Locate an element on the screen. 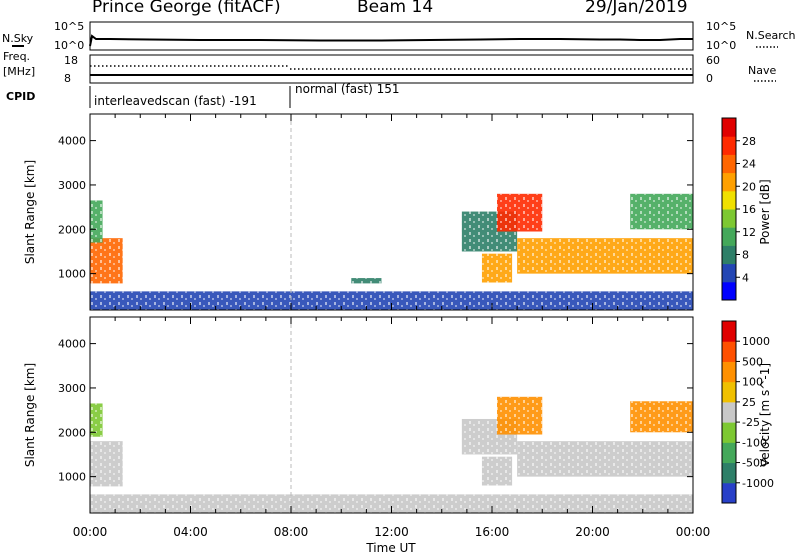  nsearch-tick-top: 10^5 is located at coordinates (721, 26).